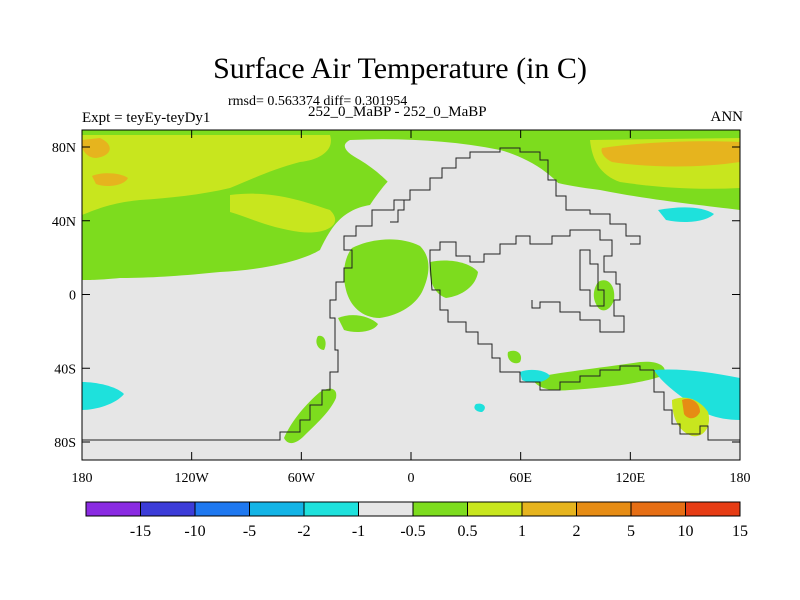 This screenshot has width=800, height=600. Describe the element at coordinates (64, 222) in the screenshot. I see `y-tick-label: 40N` at that location.